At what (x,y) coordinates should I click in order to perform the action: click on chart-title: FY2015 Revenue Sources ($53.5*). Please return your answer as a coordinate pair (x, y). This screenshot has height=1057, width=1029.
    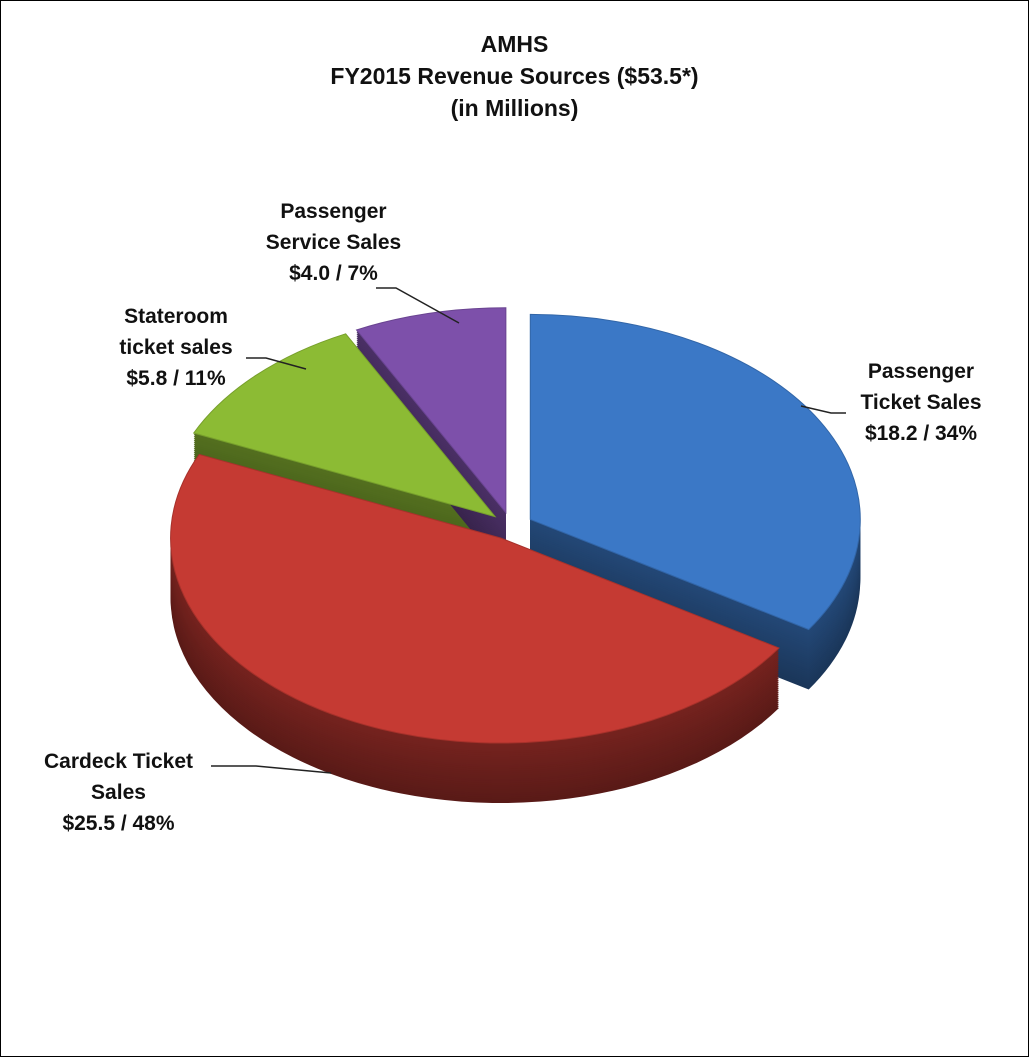
    Looking at the image, I should click on (514, 76).